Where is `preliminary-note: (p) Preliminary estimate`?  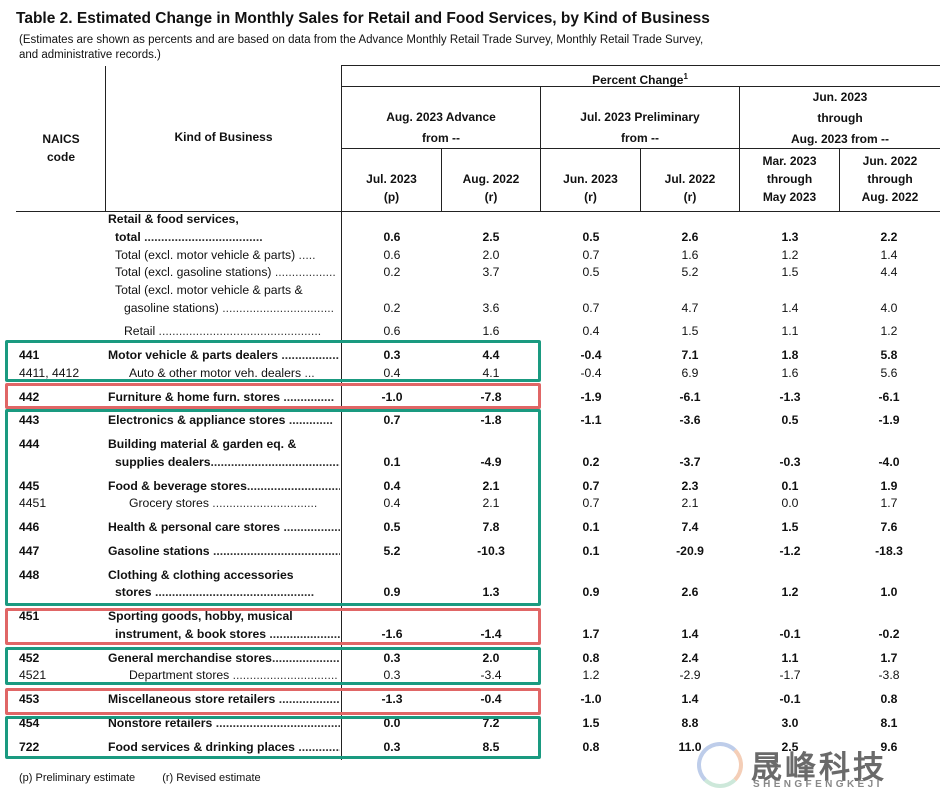
preliminary-note: (p) Preliminary estimate is located at coordinates (77, 778).